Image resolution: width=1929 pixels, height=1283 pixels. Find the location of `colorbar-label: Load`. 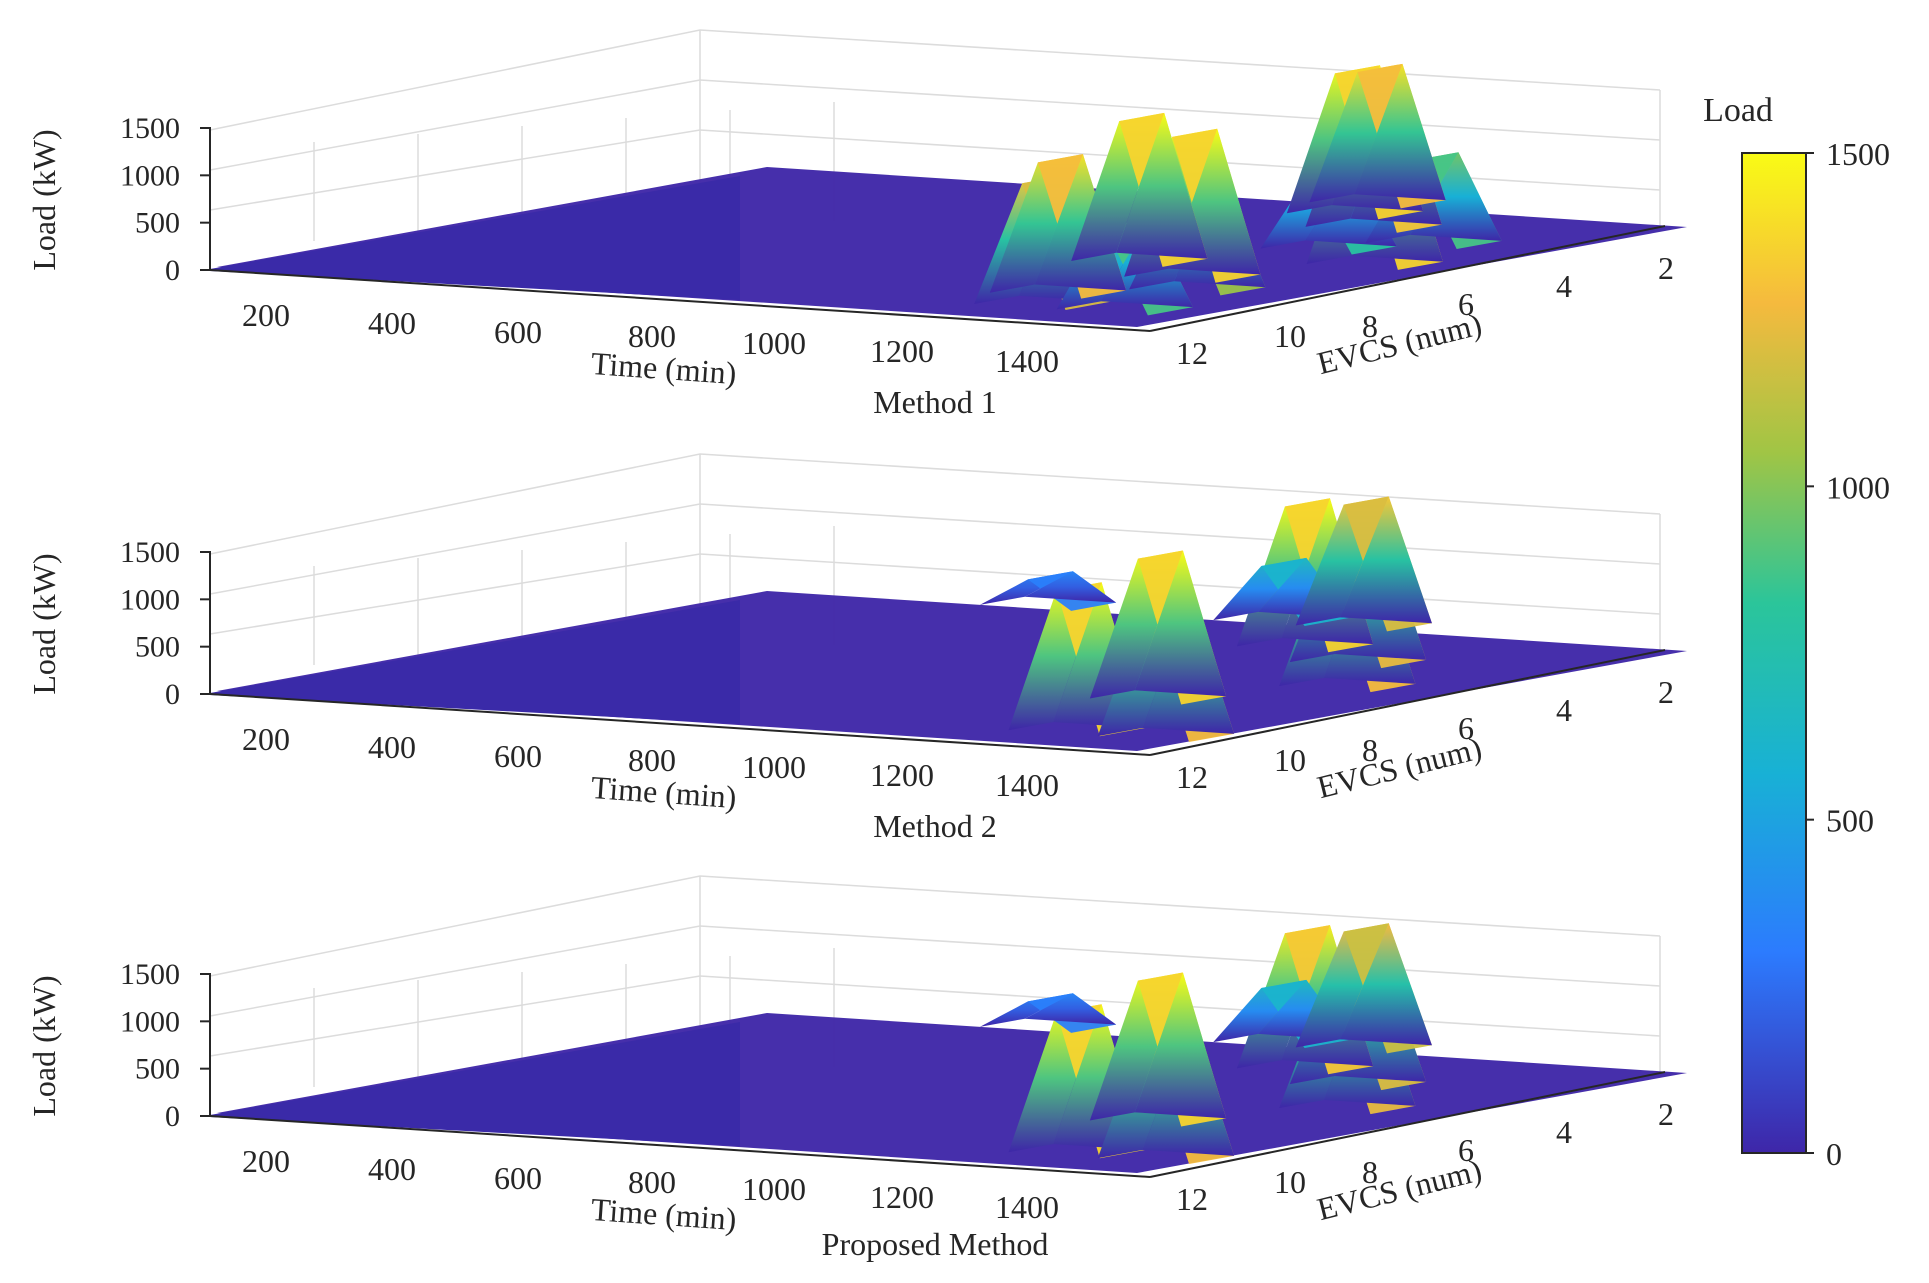

colorbar-label: Load is located at coordinates (1738, 110).